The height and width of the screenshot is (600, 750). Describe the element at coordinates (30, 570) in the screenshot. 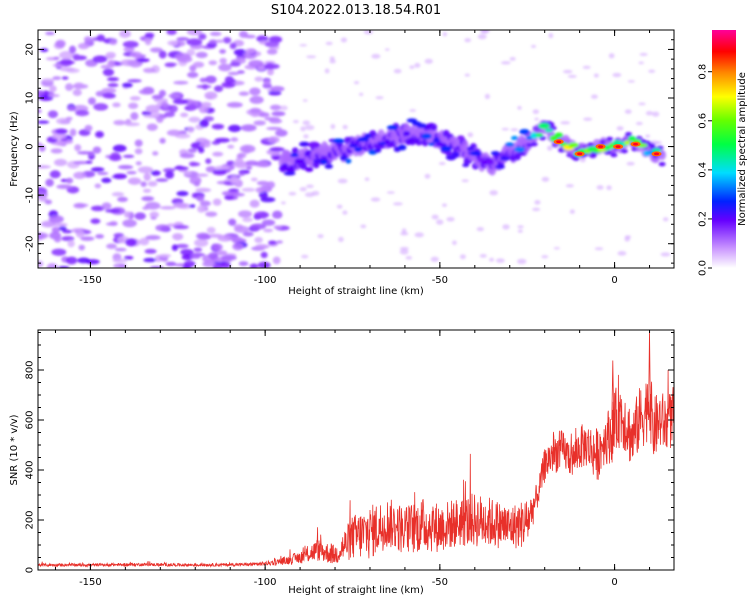

I see `y-tick-label: 0` at that location.